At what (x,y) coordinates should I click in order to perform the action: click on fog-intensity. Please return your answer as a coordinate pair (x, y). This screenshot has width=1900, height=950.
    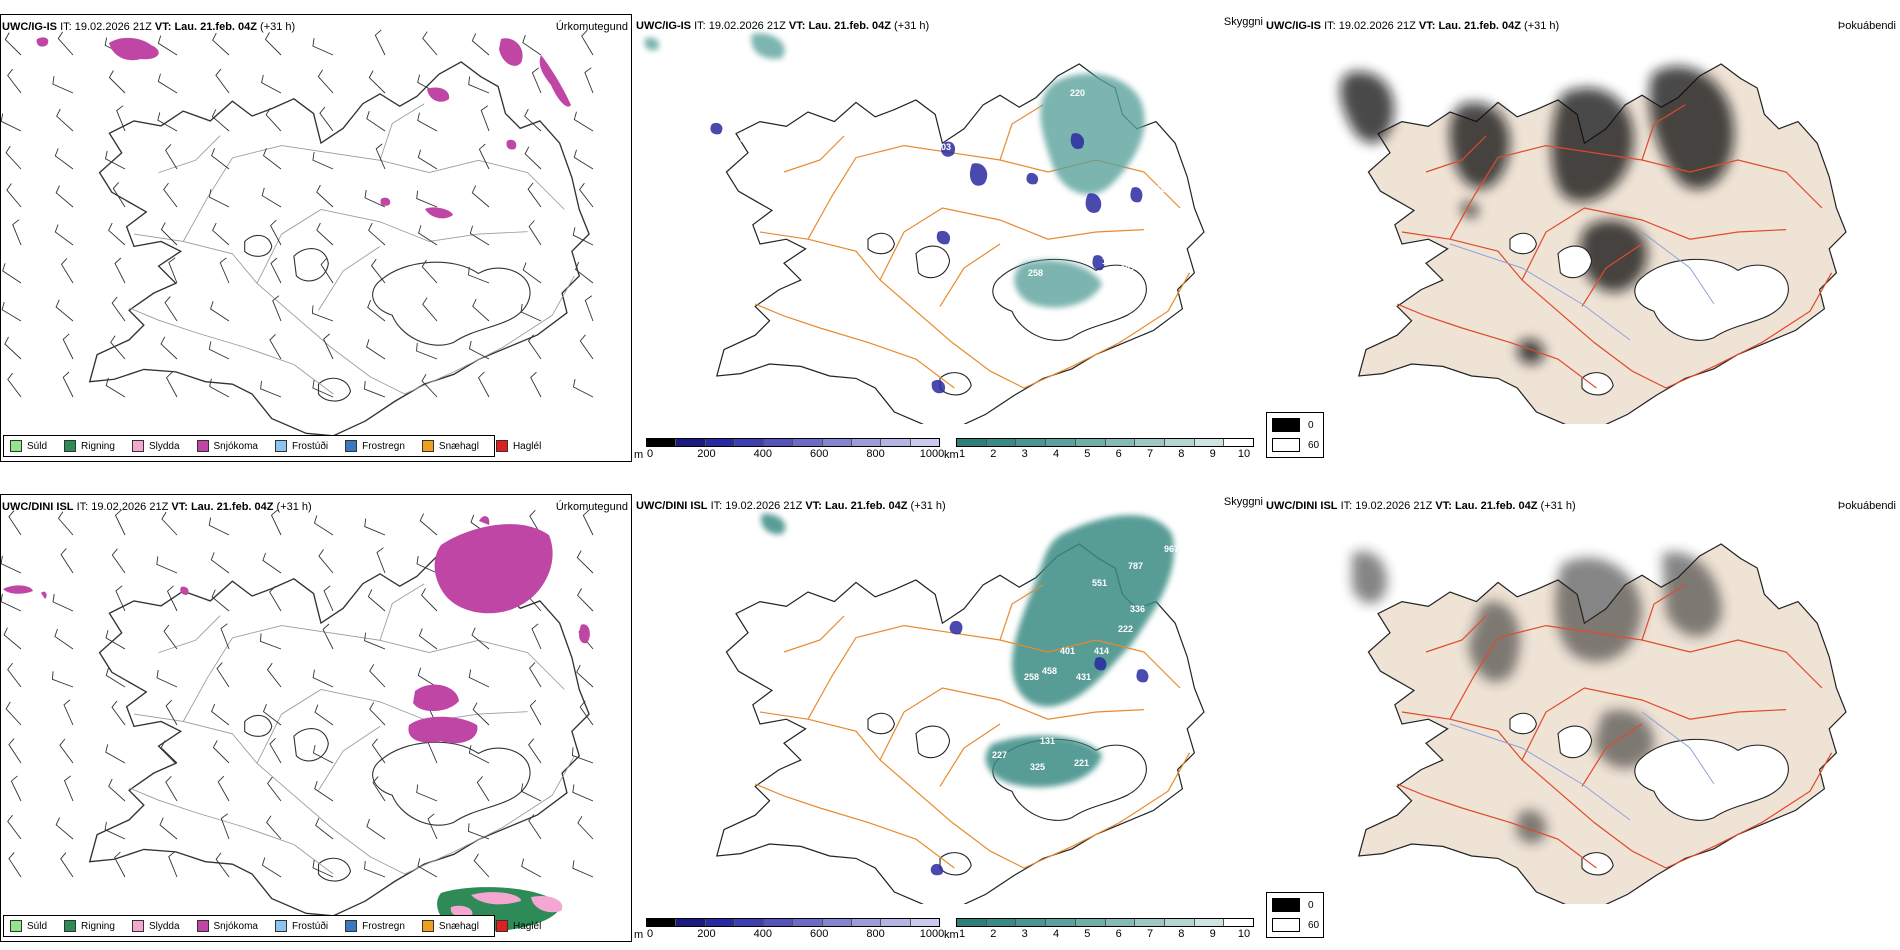
    Looking at the image, I should click on (1537, 215).